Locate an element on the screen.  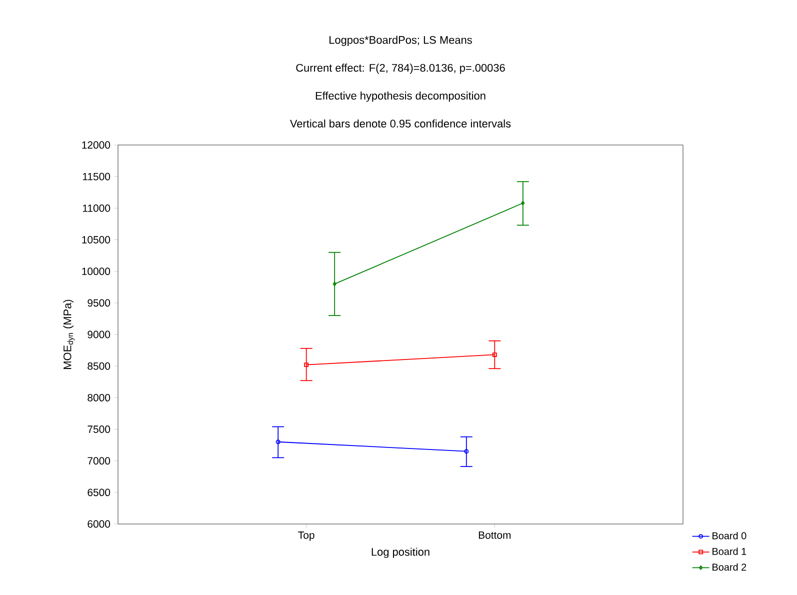
y-tick-label: 8000 is located at coordinates (99, 398).